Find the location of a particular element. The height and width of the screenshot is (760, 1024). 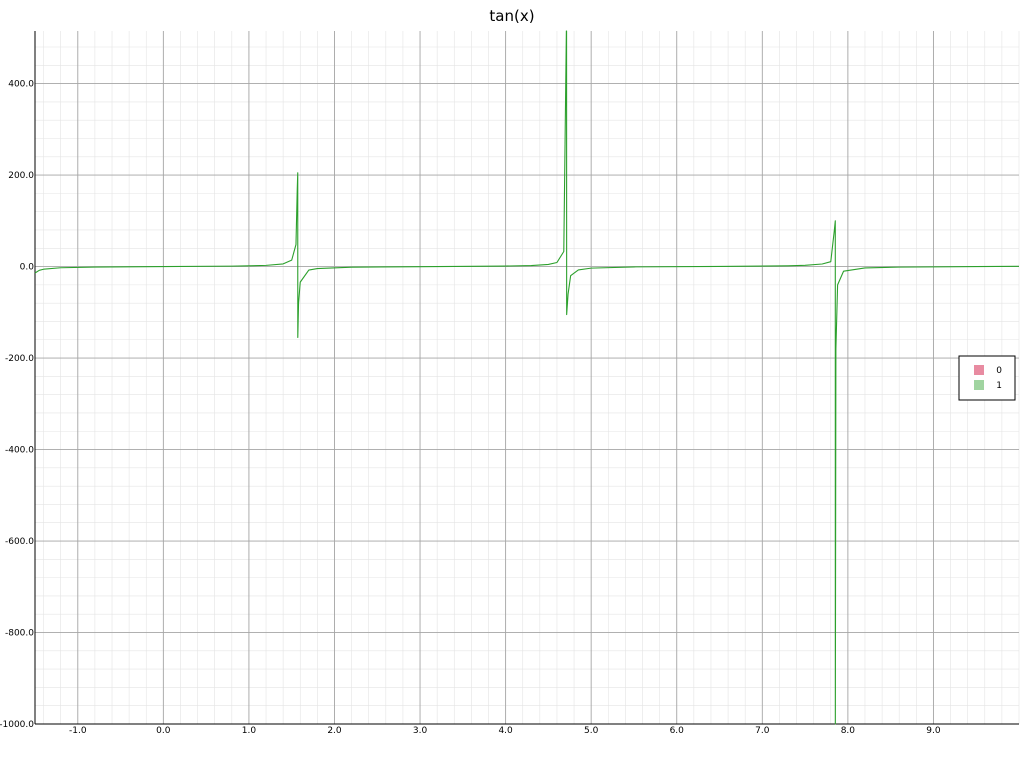

legend-label-1: 1 is located at coordinates (999, 386).